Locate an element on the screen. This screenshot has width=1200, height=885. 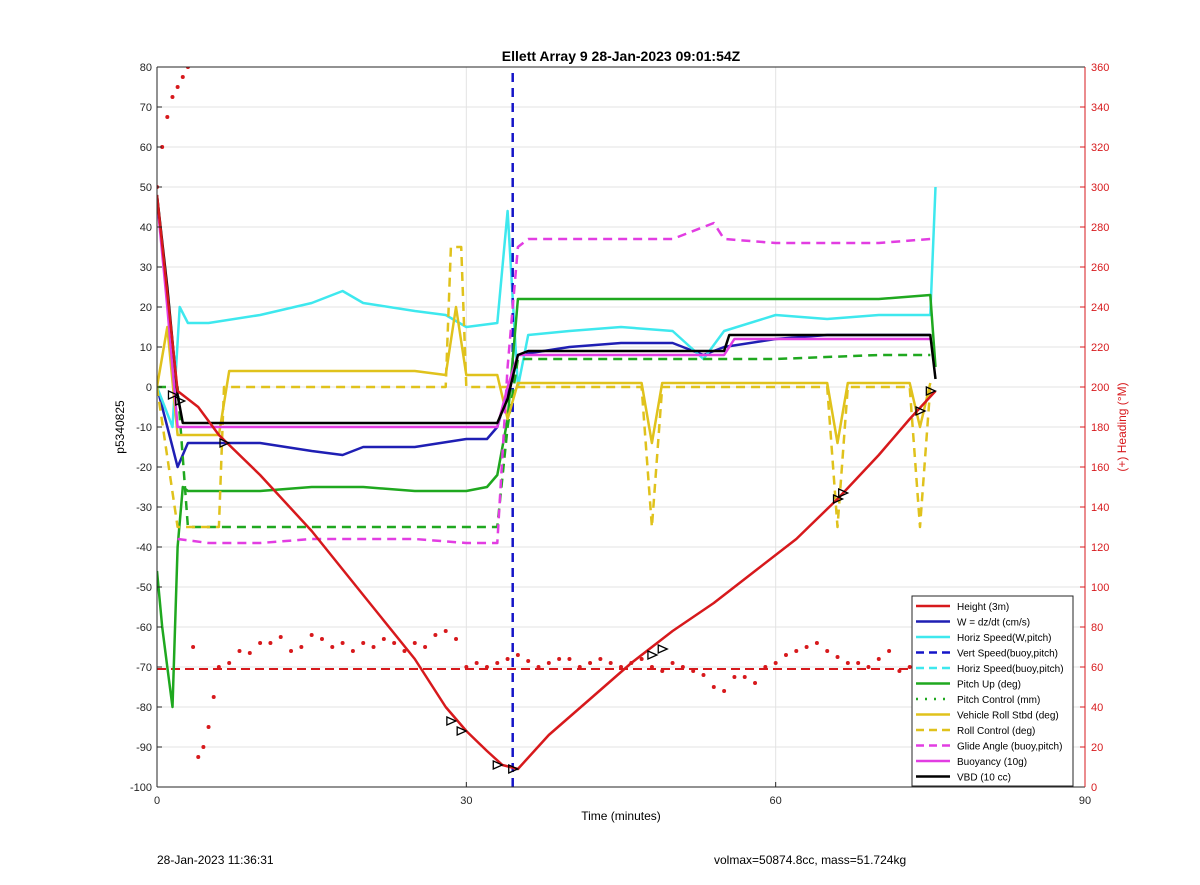
chart-title: Ellett Array 9 28-Jan-2023 09:01:54Z is located at coordinates (621, 56).